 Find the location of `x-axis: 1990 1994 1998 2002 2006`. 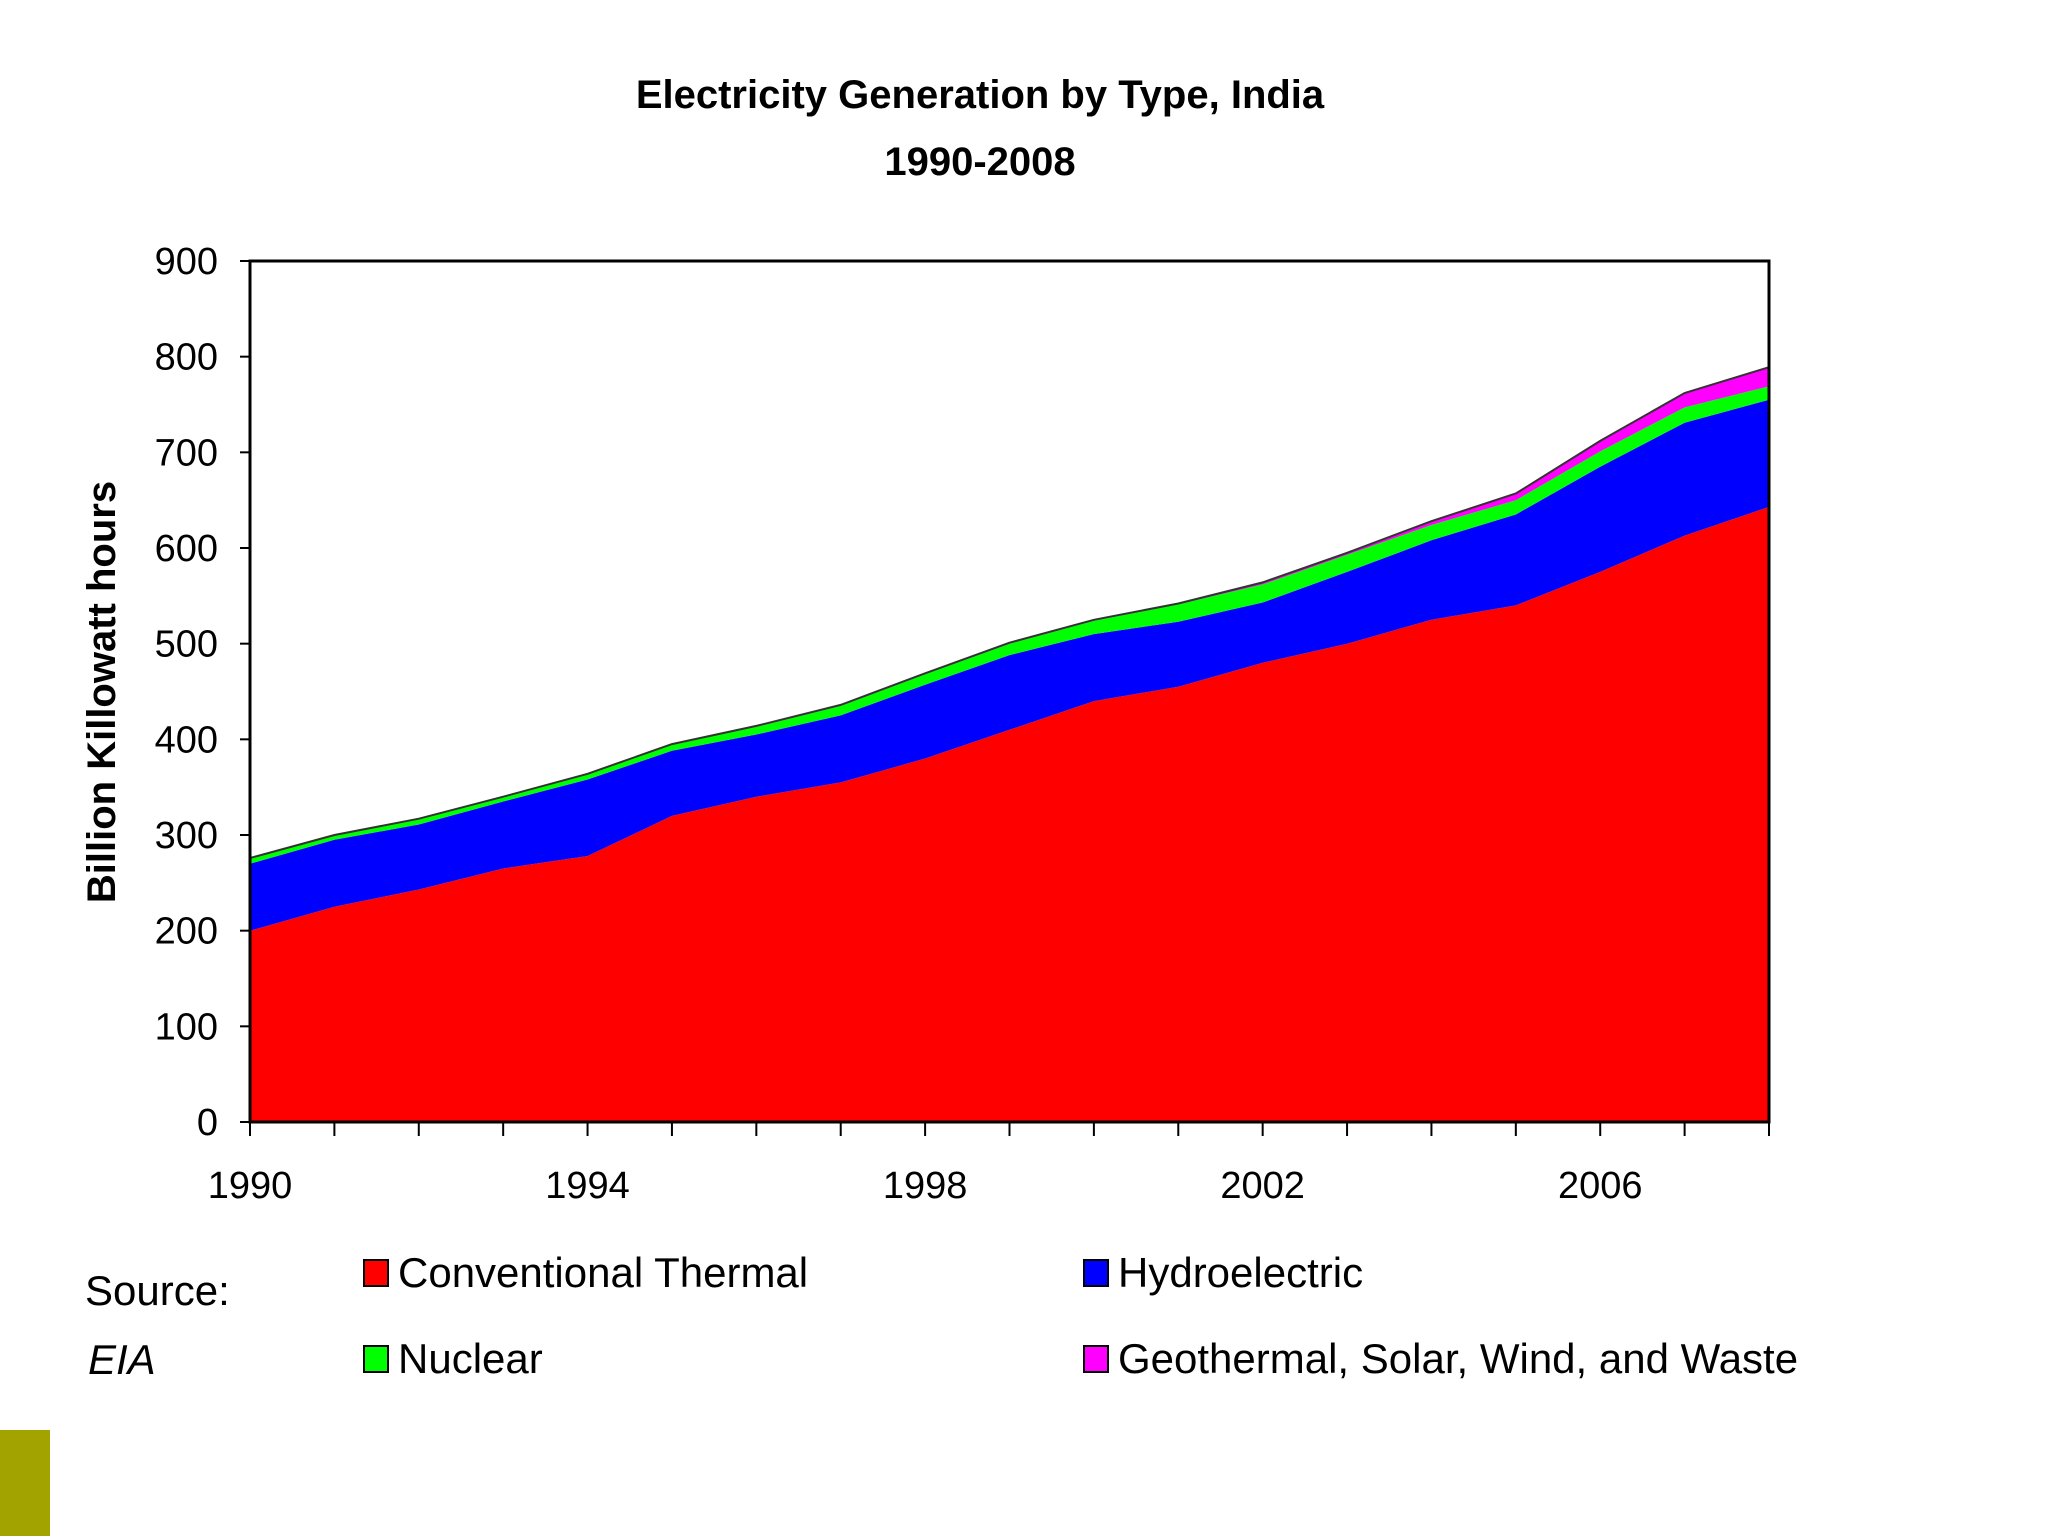

x-axis: 1990 1994 1998 2002 2006 is located at coordinates (989, 1164).